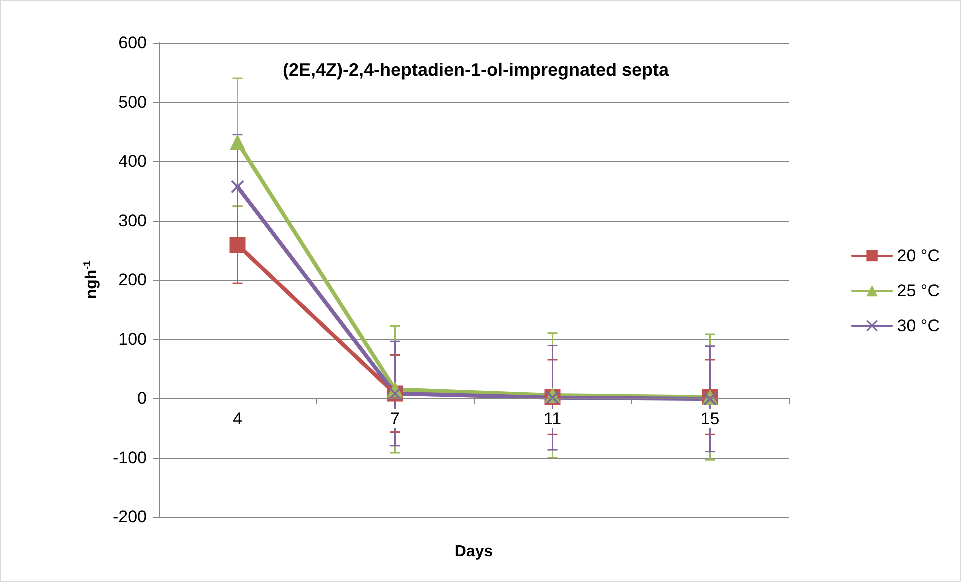 This screenshot has width=961, height=582. What do you see at coordinates (918, 326) in the screenshot?
I see `legend-label: 30 °C` at bounding box center [918, 326].